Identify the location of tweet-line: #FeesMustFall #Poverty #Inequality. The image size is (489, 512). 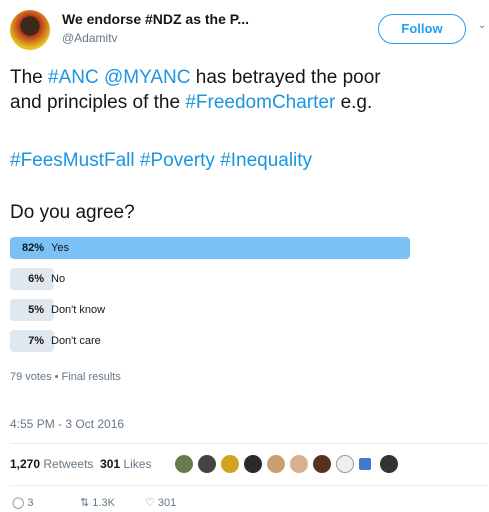
(161, 161).